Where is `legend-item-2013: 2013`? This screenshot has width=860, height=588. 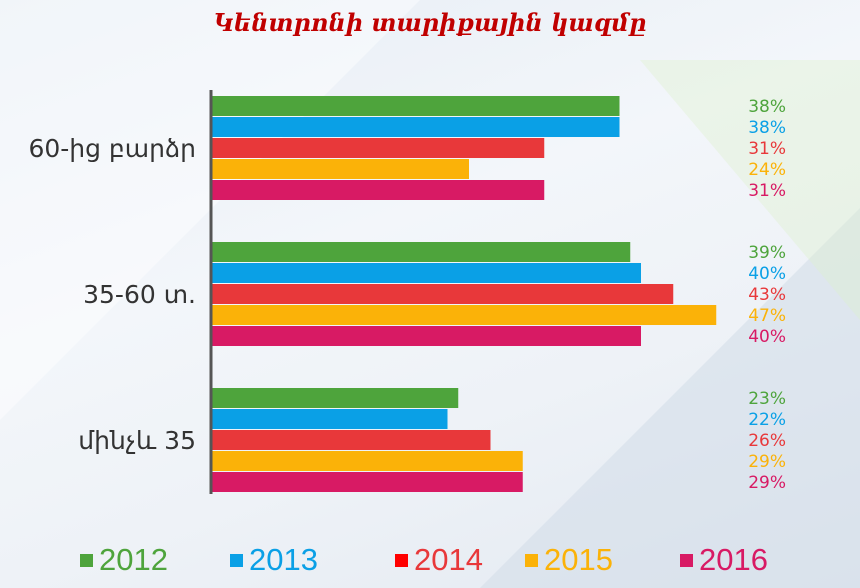
legend-item-2013: 2013 is located at coordinates (274, 560).